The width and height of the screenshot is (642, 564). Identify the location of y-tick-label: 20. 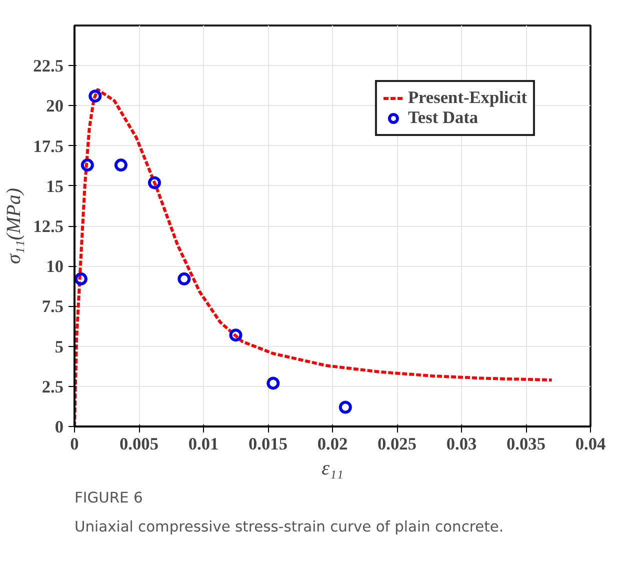
(55, 106).